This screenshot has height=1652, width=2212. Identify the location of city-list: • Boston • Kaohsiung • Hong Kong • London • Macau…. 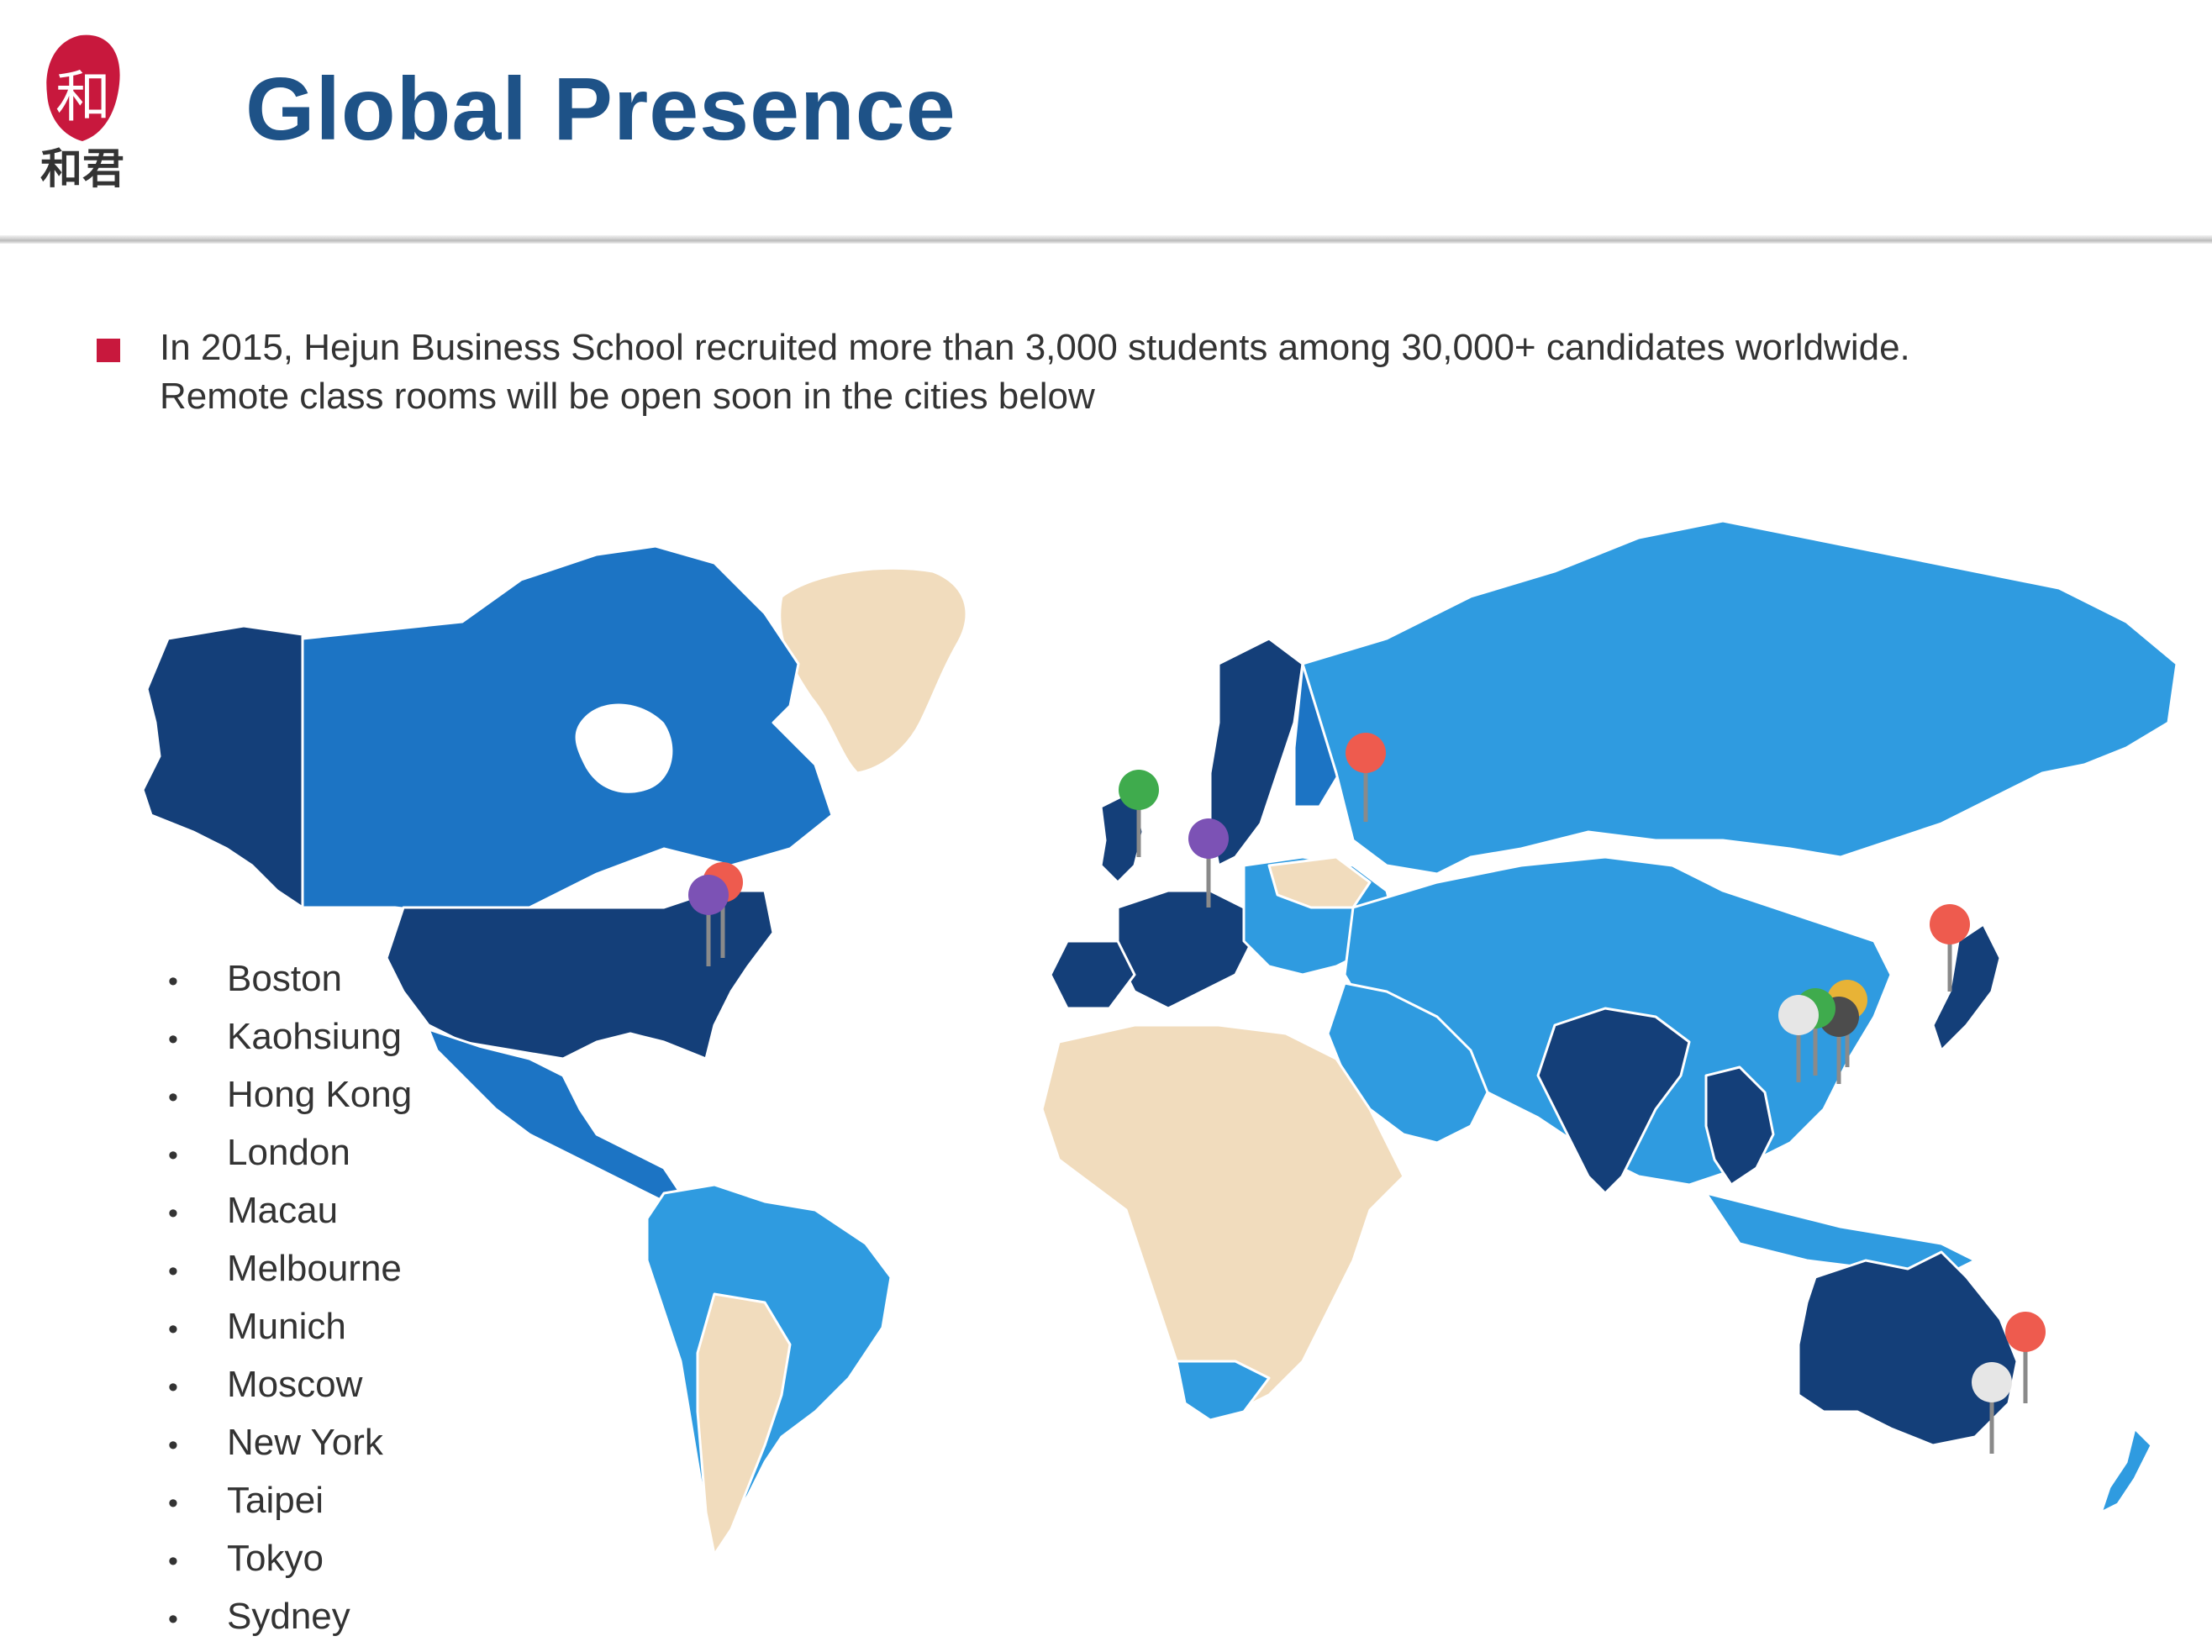
(290, 1298).